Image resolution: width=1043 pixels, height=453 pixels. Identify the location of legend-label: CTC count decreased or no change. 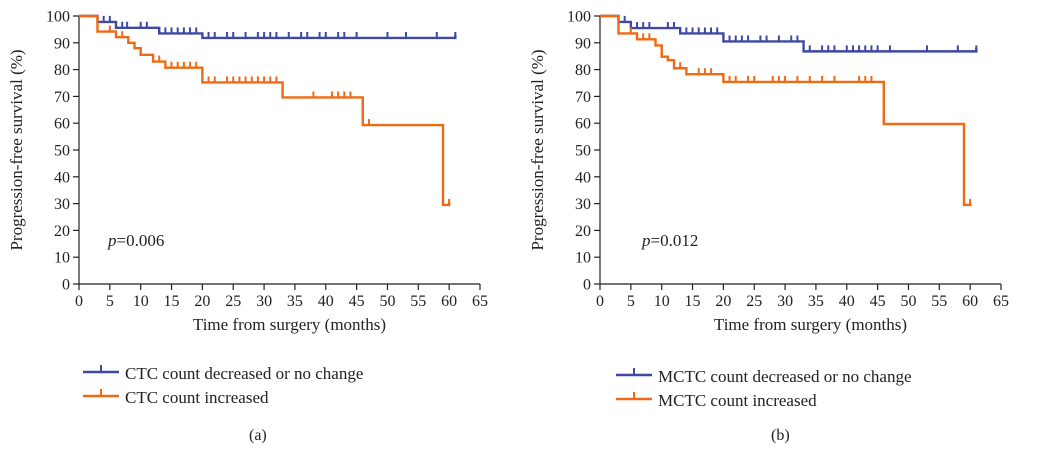
(244, 373).